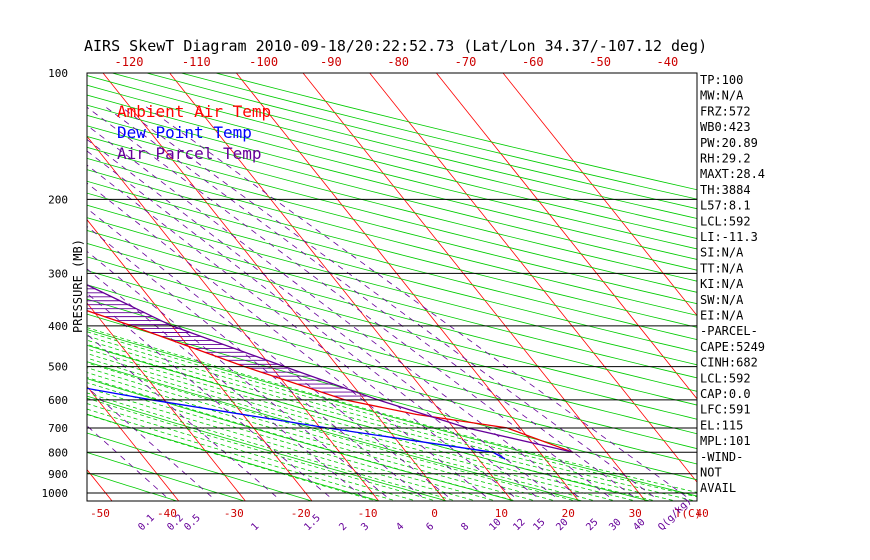  Describe the element at coordinates (343, 527) in the screenshot. I see `mixing-ratio-label: 2` at that location.